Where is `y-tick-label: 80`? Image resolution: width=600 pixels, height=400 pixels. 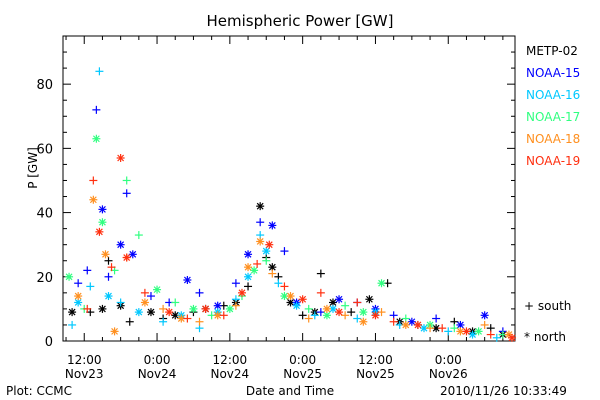 y-tick-label: 80 is located at coordinates (44, 85).